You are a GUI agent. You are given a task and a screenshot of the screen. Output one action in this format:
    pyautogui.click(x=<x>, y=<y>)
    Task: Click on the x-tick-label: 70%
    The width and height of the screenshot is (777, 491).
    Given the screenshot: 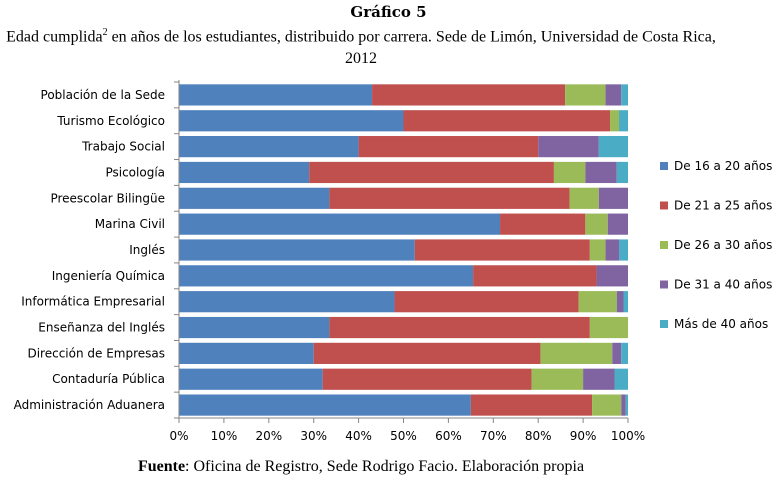 What is the action you would take?
    pyautogui.click(x=493, y=436)
    